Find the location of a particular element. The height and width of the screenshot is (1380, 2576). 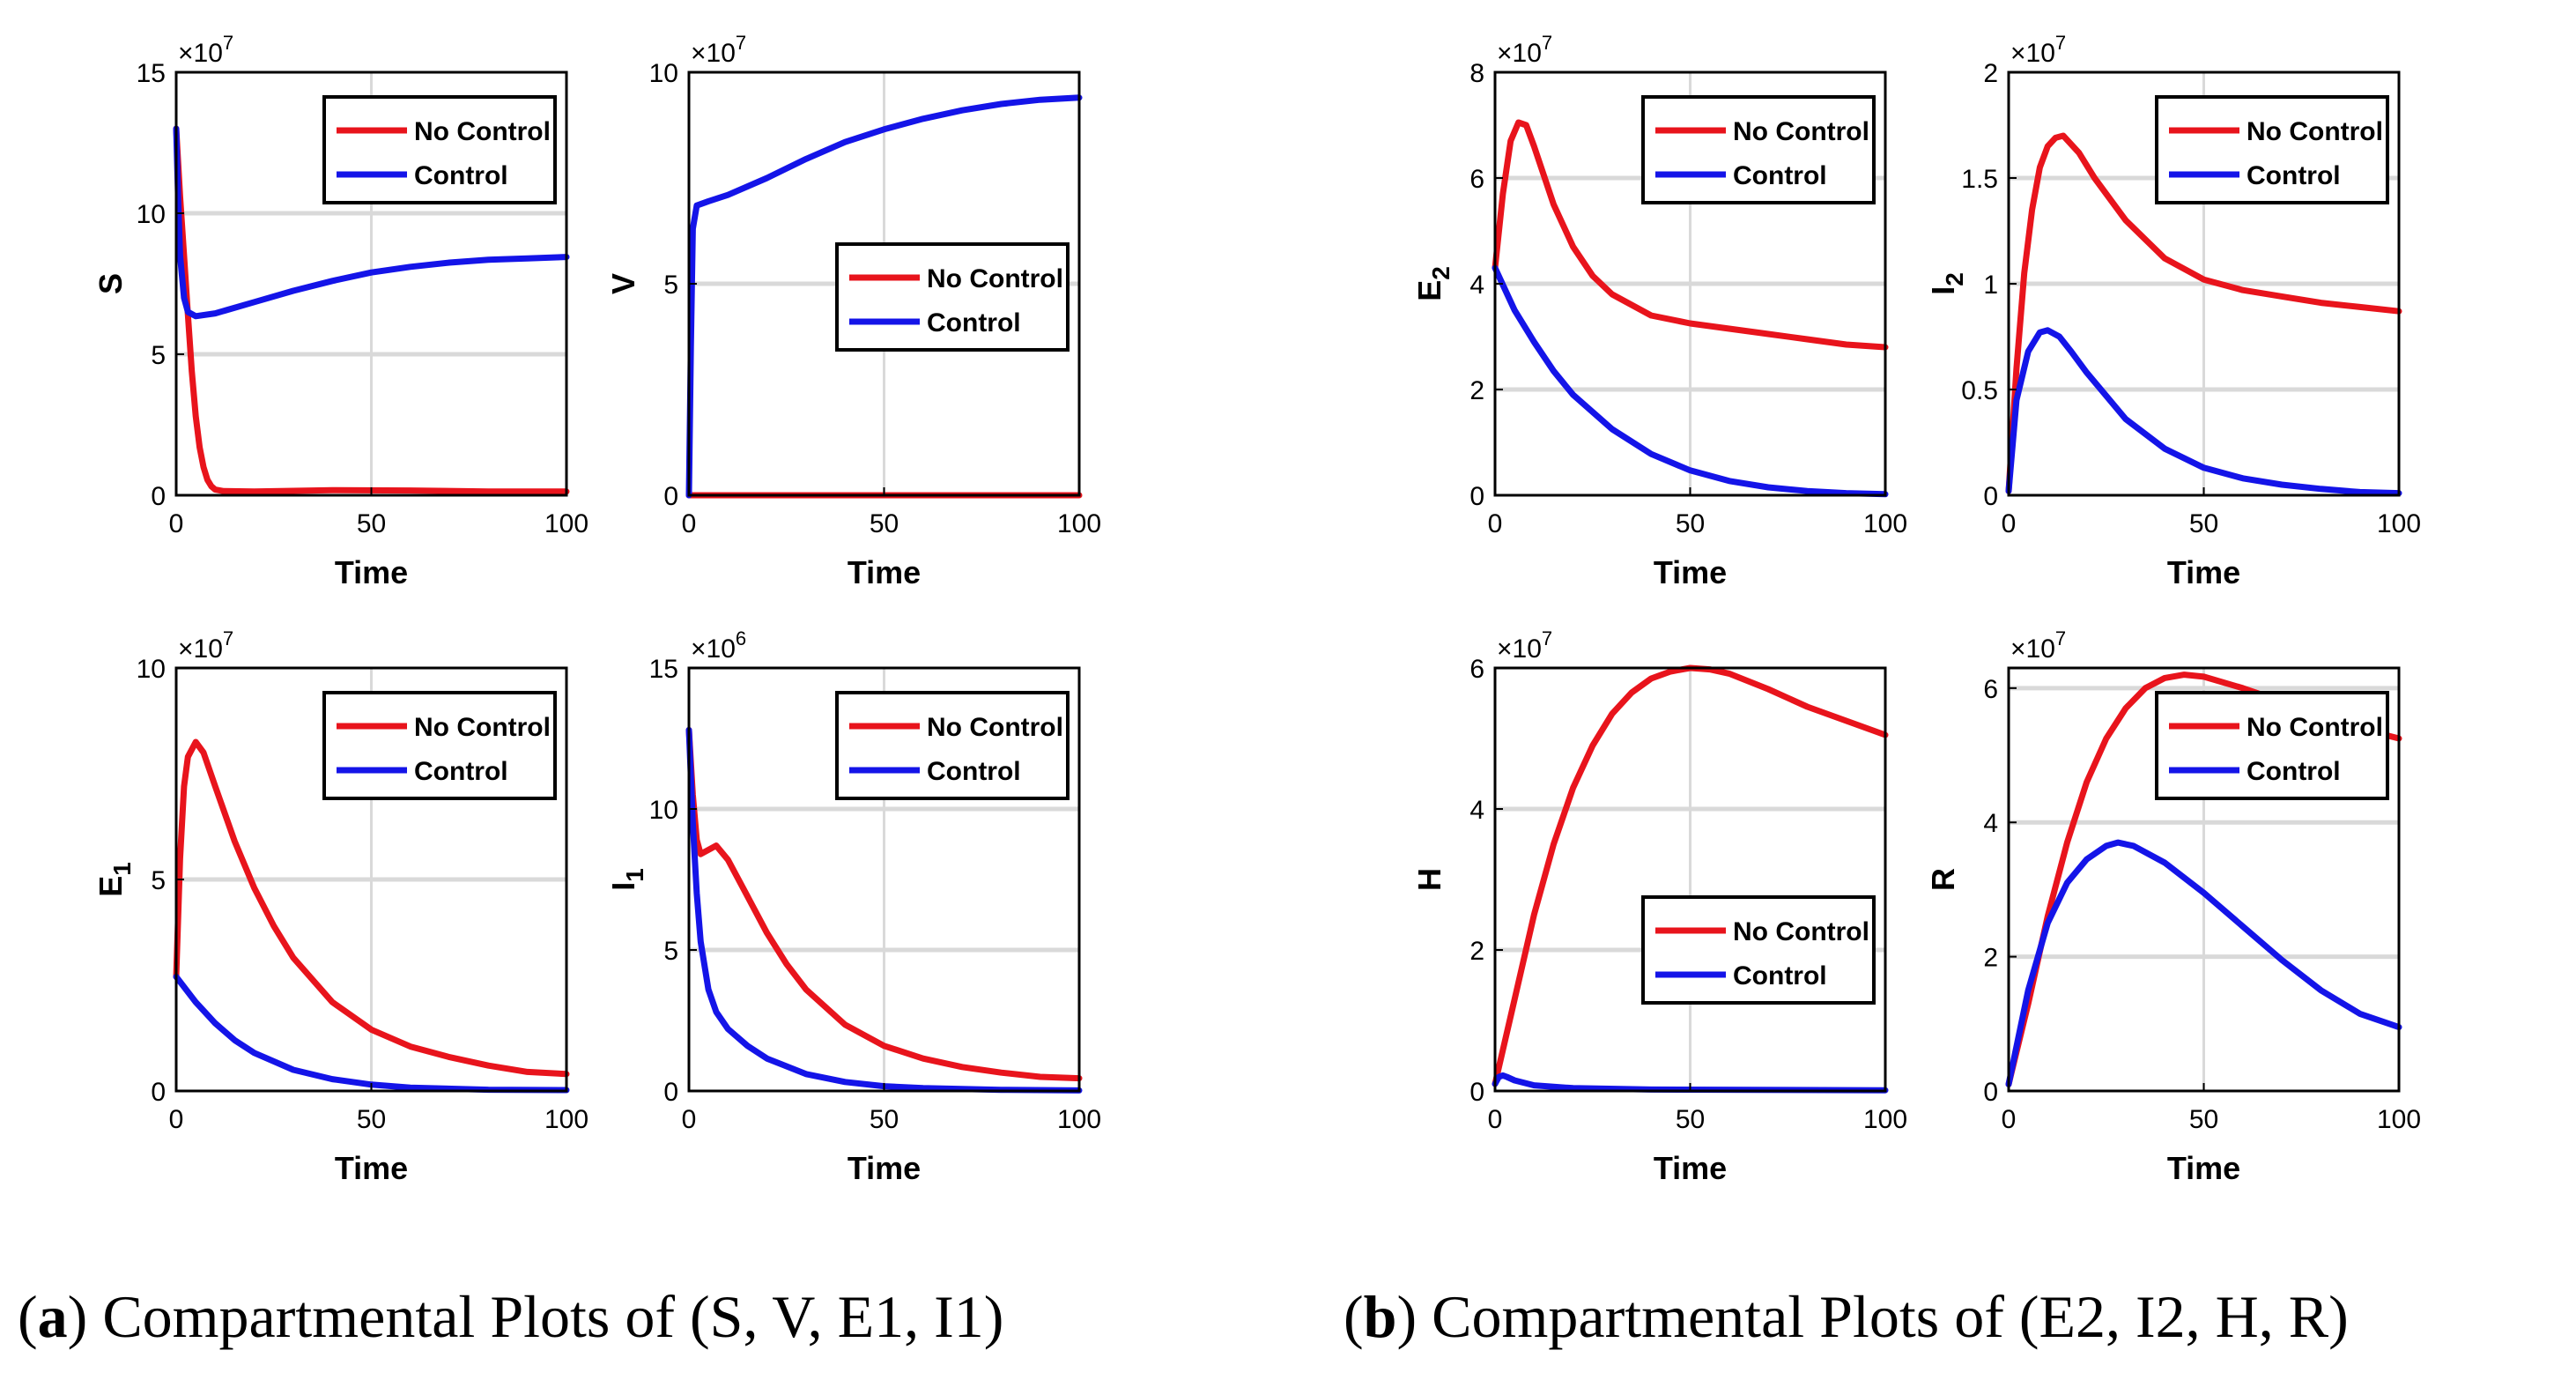

chart-panel-H: 0 50 100 0 2 4 6 ×107 Time H No Control Control is located at coordinates (1659, 906).